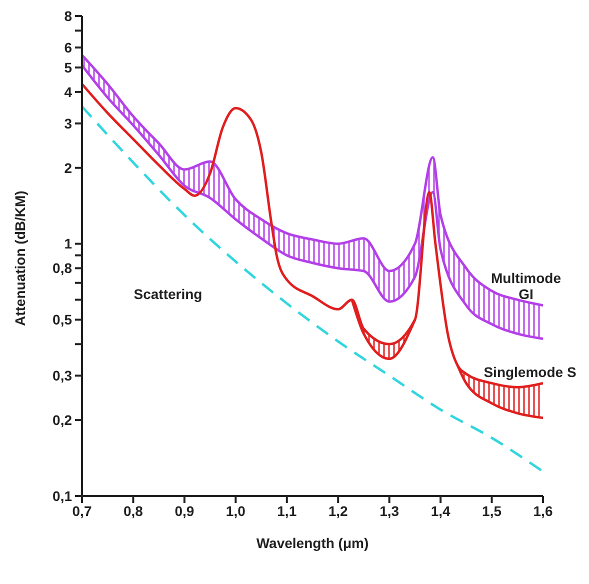 This screenshot has width=589, height=584. Describe the element at coordinates (312, 543) in the screenshot. I see `x-axis-title: Wavelength (μm)` at that location.